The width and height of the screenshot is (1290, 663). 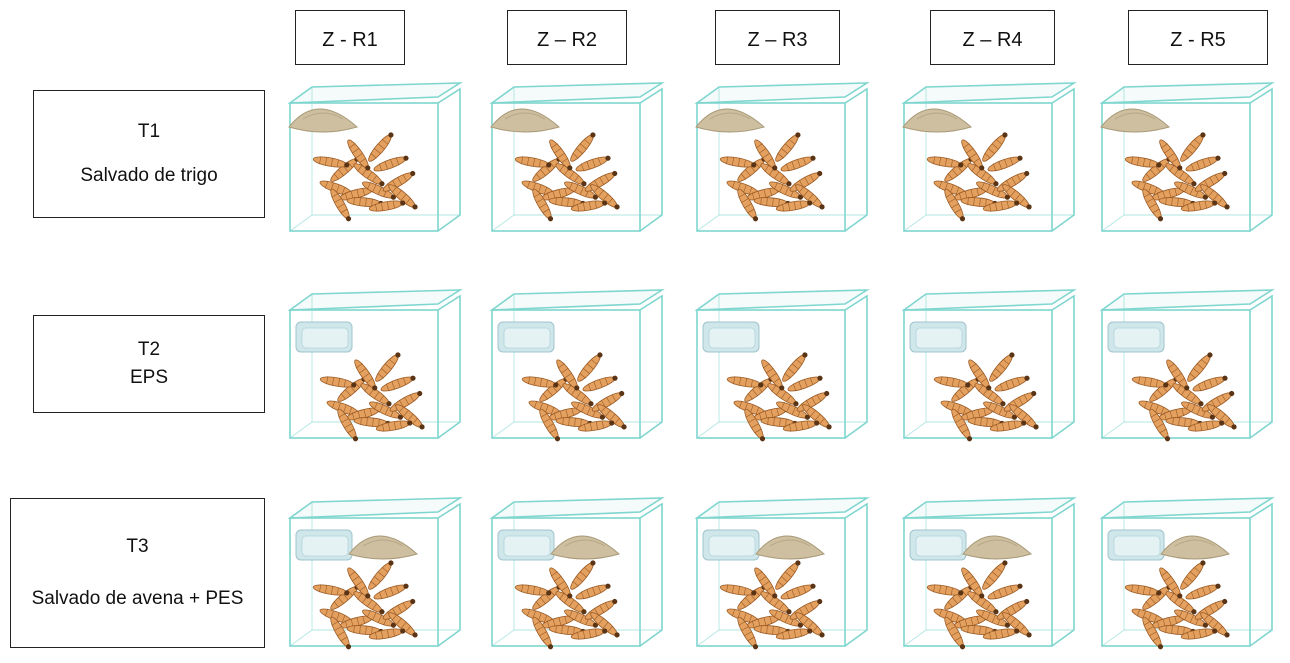 What do you see at coordinates (149, 377) in the screenshot?
I see `row-desc-t2: EPS` at bounding box center [149, 377].